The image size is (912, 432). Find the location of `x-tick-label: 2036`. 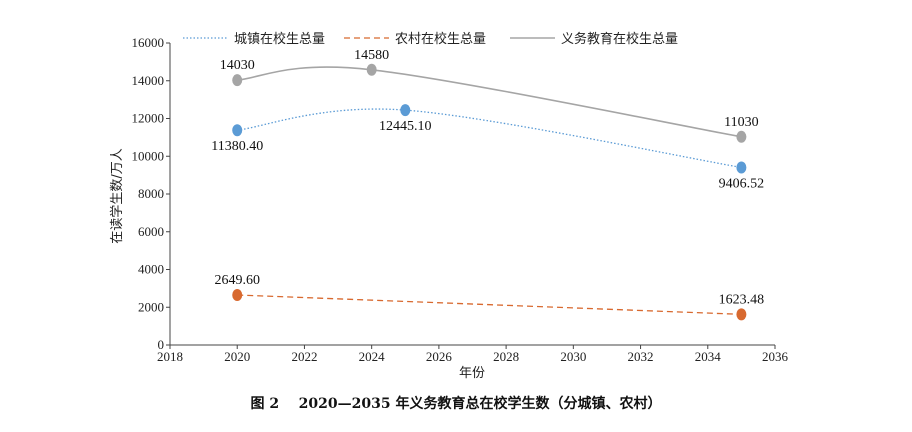

x-tick-label: 2036 is located at coordinates (775, 356).